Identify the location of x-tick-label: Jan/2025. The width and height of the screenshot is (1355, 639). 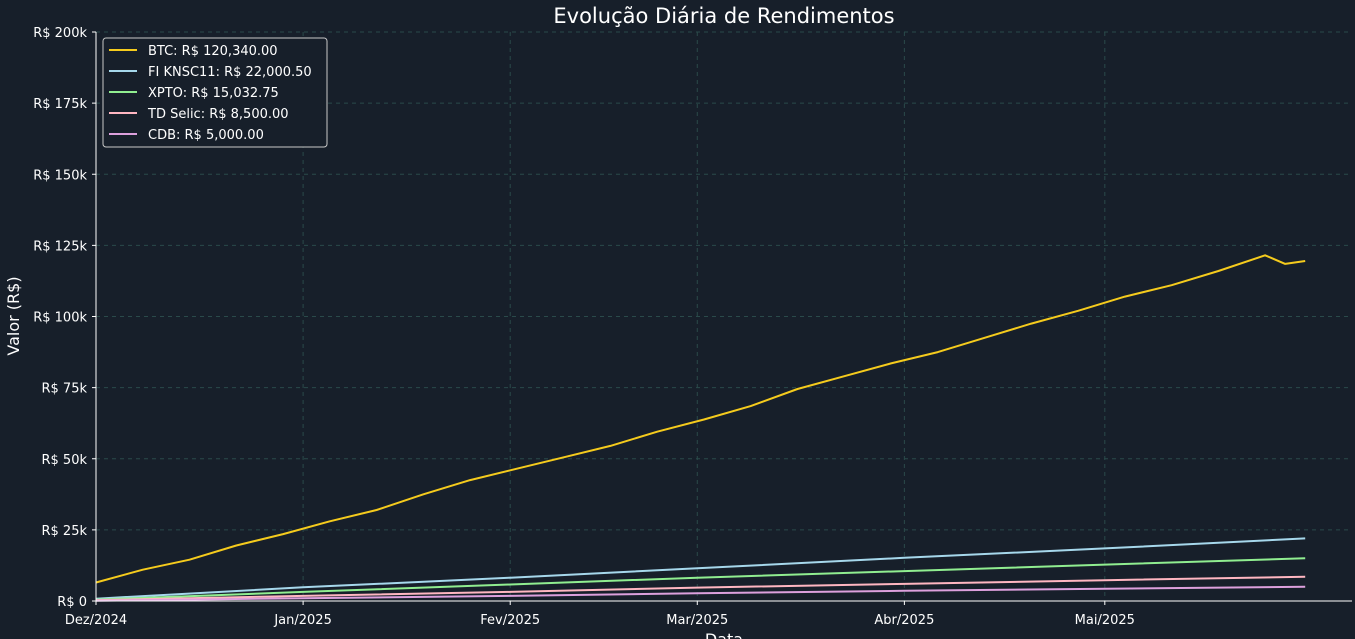
(302, 620).